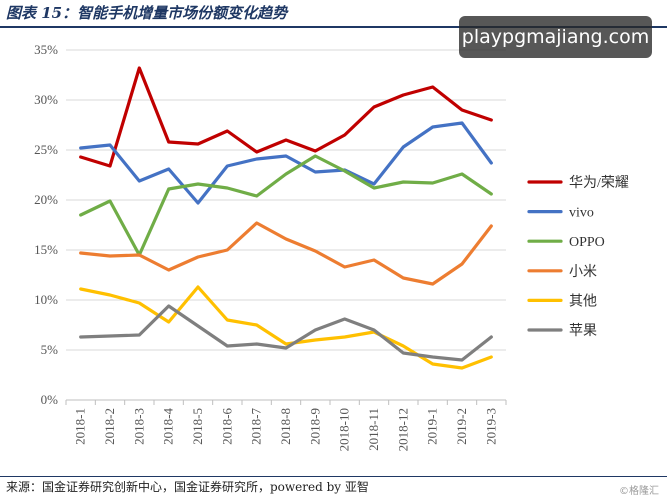 The height and width of the screenshot is (500, 667). I want to click on x-tick-label: 2018-4, so click(168, 426).